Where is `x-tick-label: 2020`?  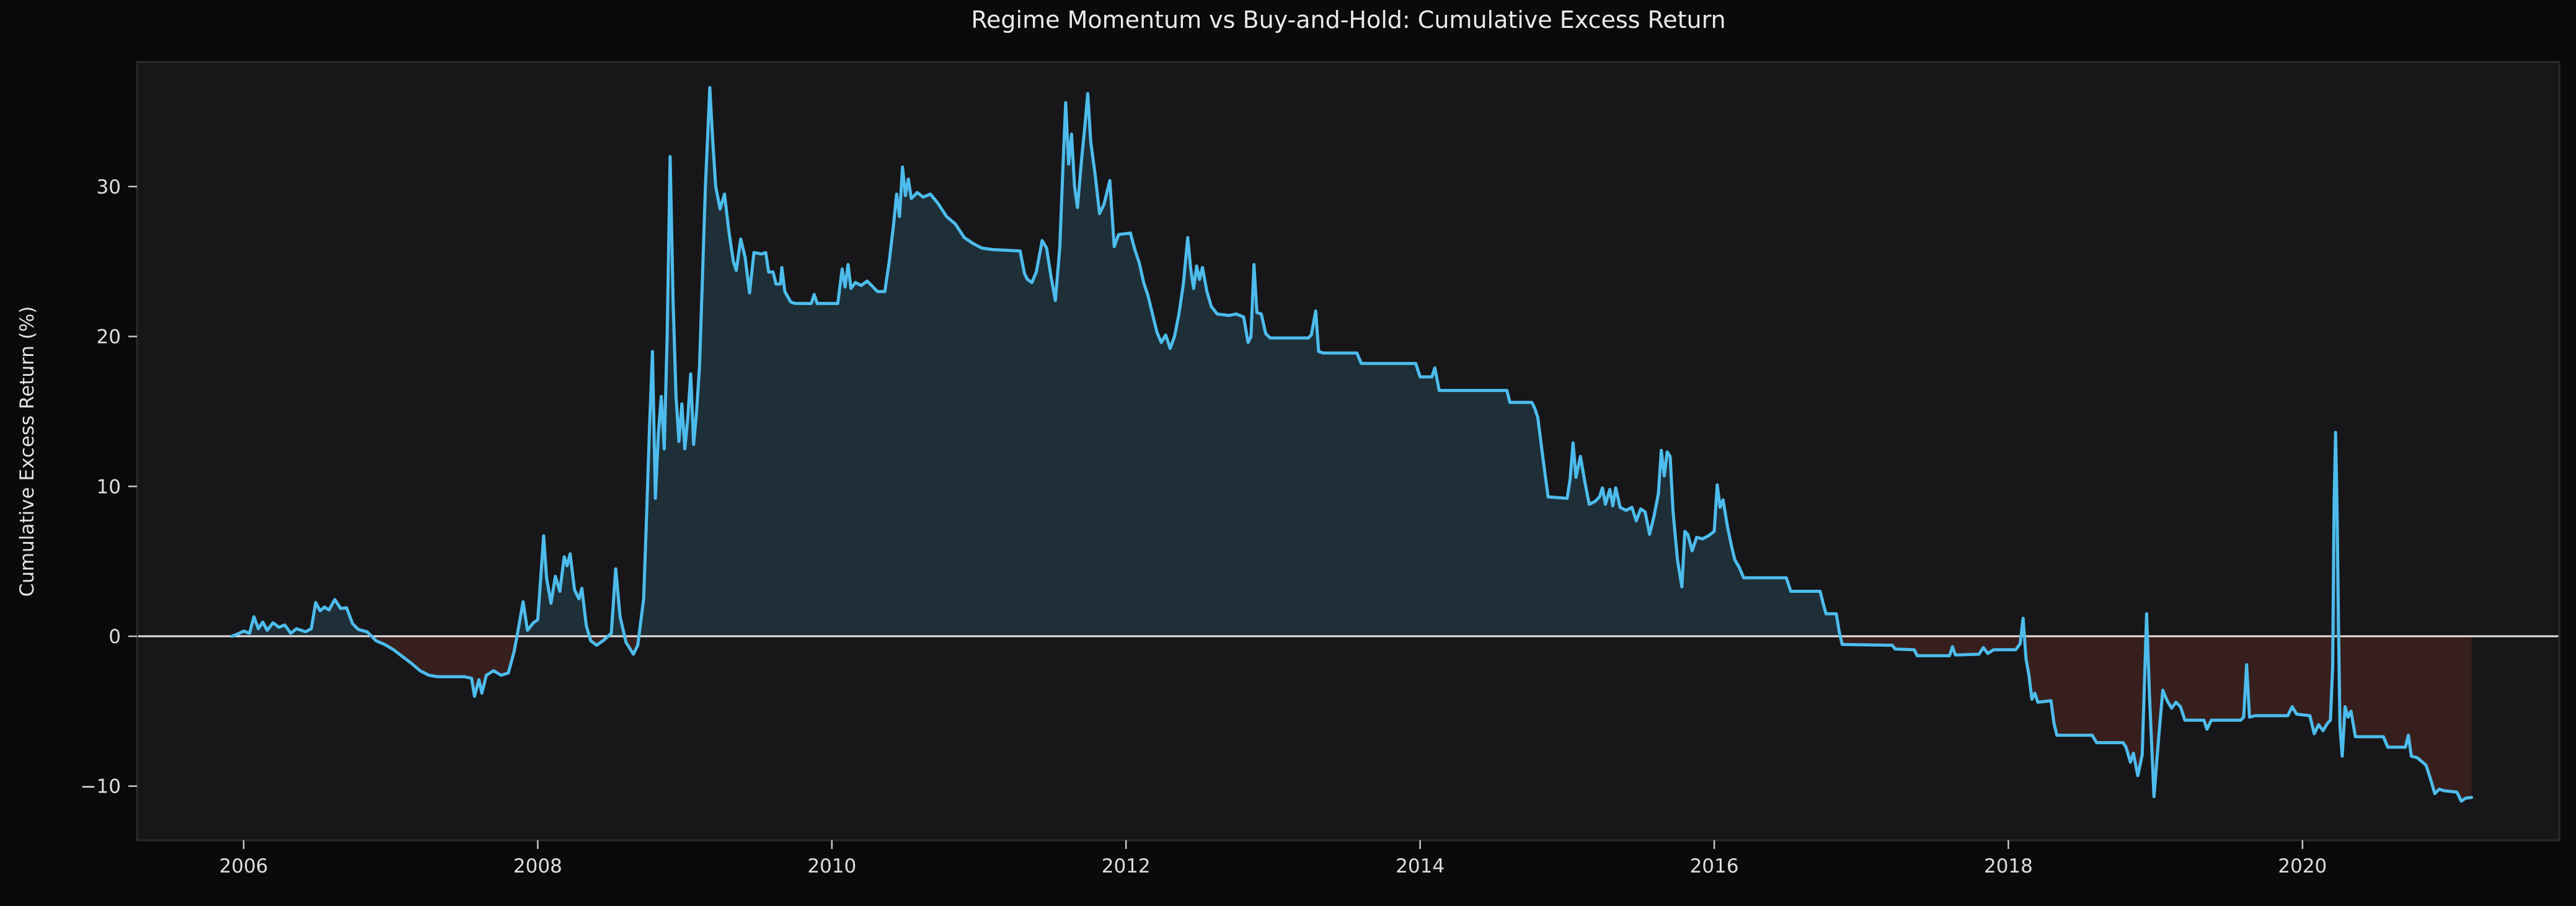
x-tick-label: 2020 is located at coordinates (2302, 866).